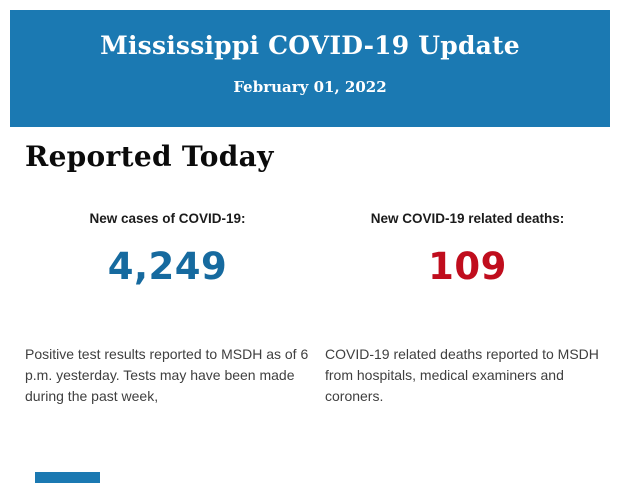 The height and width of the screenshot is (483, 620). I want to click on issue-date: February 01, 2022, so click(310, 87).